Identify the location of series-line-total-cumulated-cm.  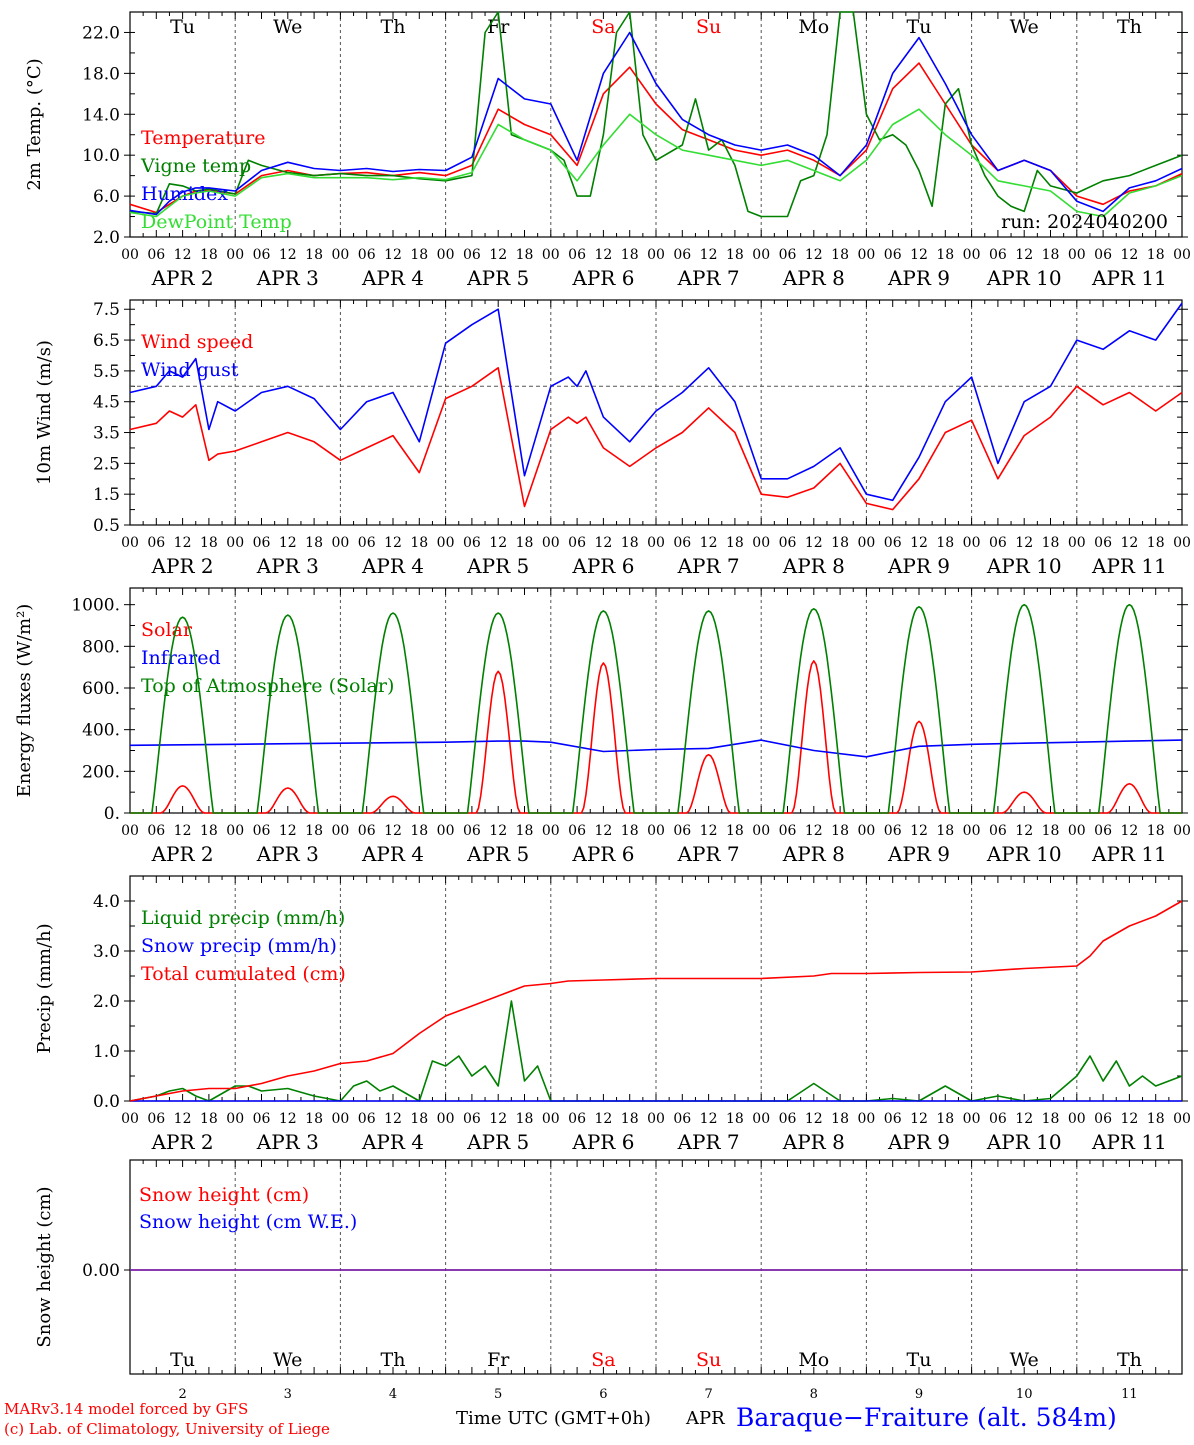
(656, 1001).